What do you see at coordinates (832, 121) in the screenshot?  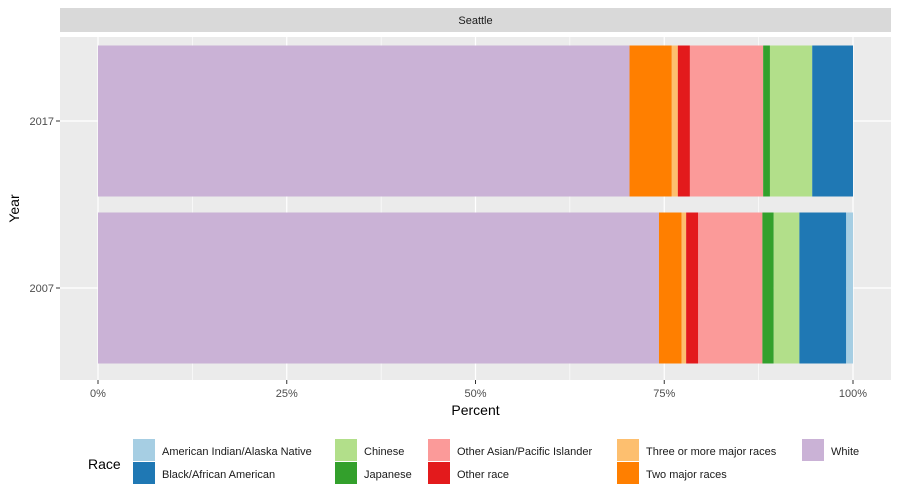 I see `bar-segment-2017-black-african-american` at bounding box center [832, 121].